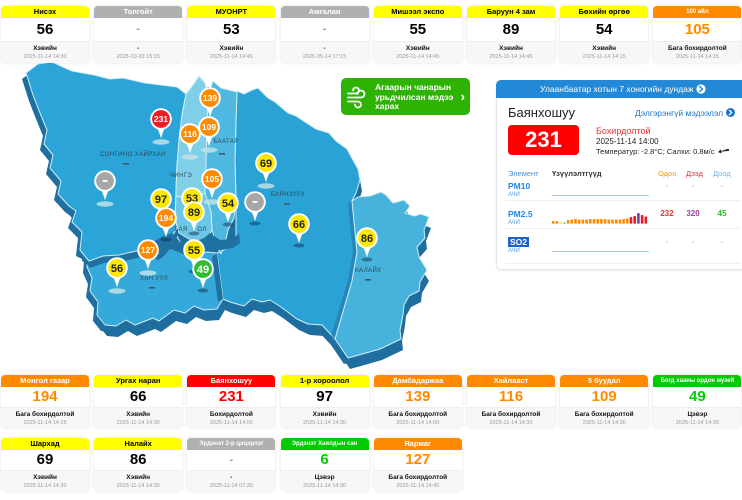 The height and width of the screenshot is (500, 742). What do you see at coordinates (266, 164) in the screenshot?
I see `svg-text: 69` at bounding box center [266, 164].